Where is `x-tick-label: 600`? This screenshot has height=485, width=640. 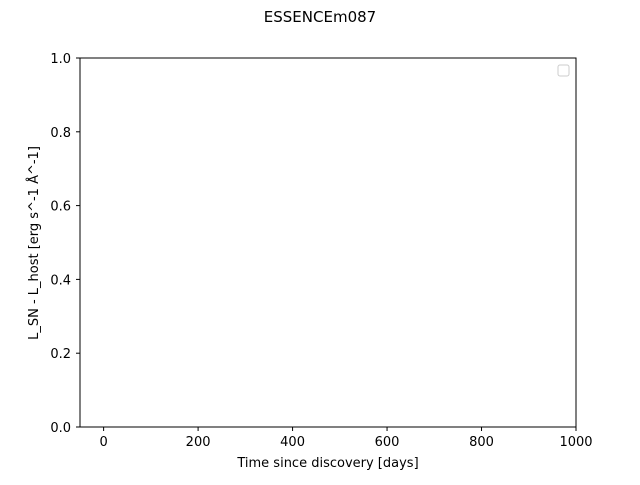 x-tick-label: 600 is located at coordinates (387, 442).